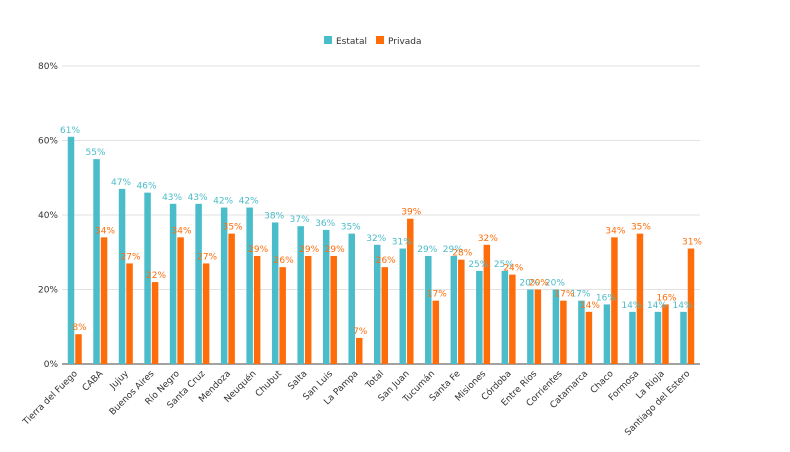 This screenshot has height=452, width=790. What do you see at coordinates (156, 276) in the screenshot?
I see `data-label-privada: 22%` at bounding box center [156, 276].